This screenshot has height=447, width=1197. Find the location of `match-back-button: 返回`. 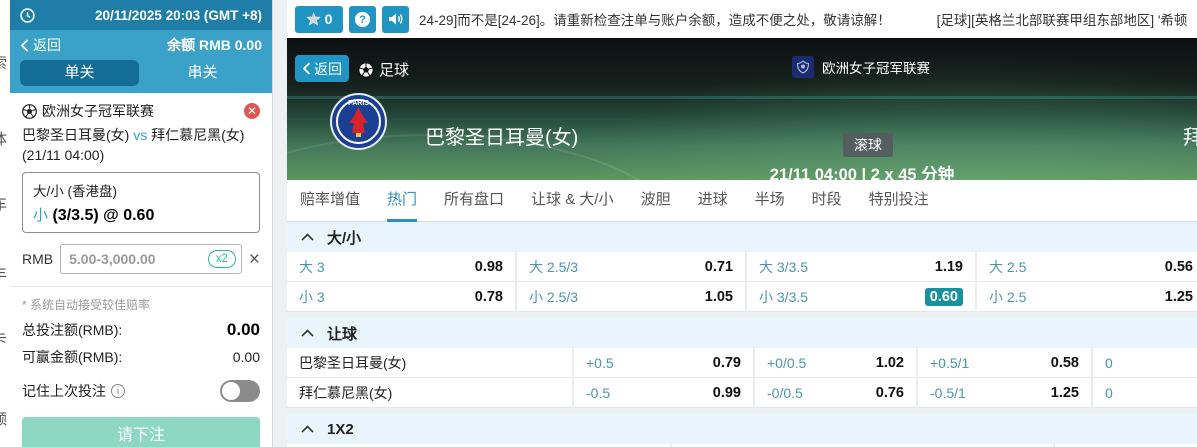

match-back-button: 返回 is located at coordinates (322, 68).